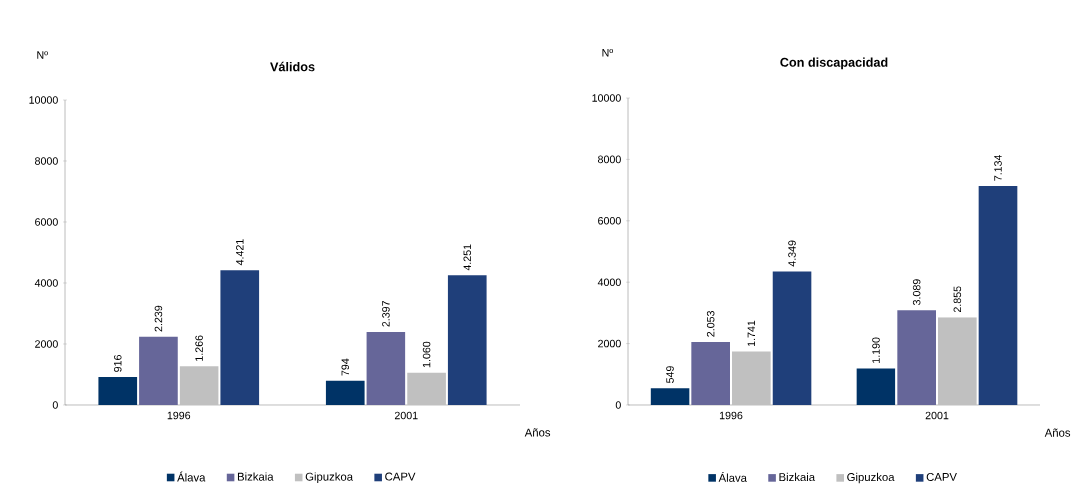 The image size is (1090, 499). What do you see at coordinates (292, 66) in the screenshot?
I see `chart-title: Válidos` at bounding box center [292, 66].